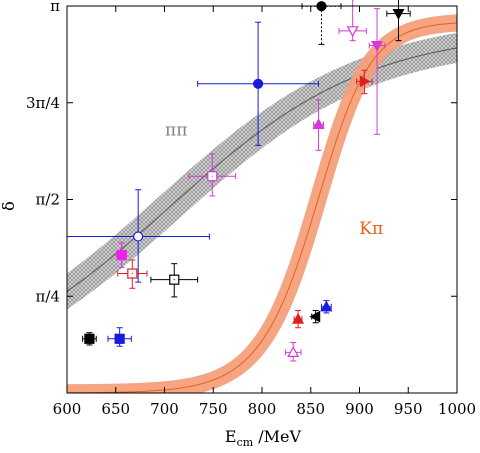  Describe the element at coordinates (213, 409) in the screenshot. I see `x-tick-label: 750` at that location.